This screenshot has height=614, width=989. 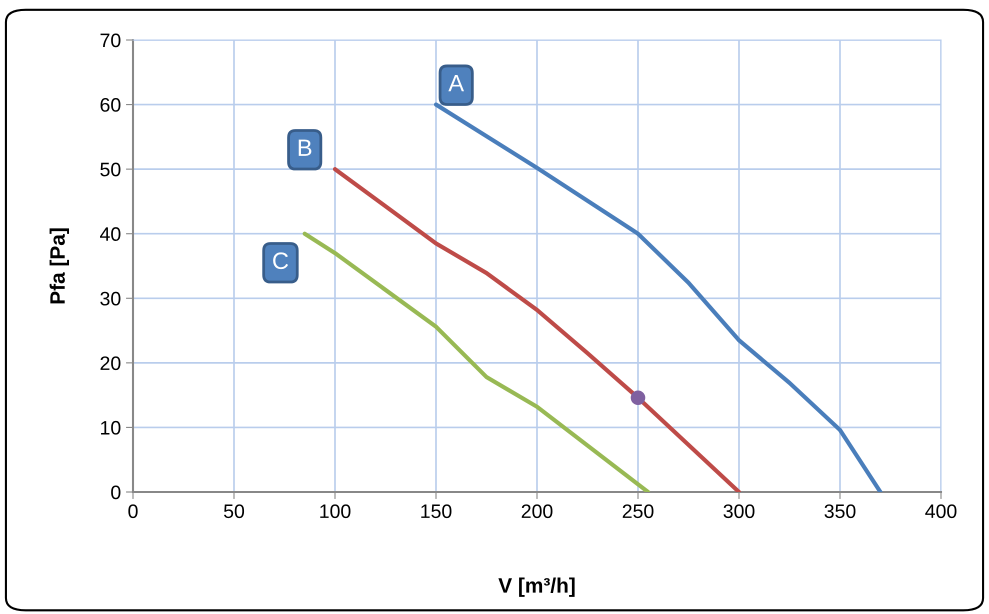 I want to click on x-tick-label: 250, so click(x=638, y=511).